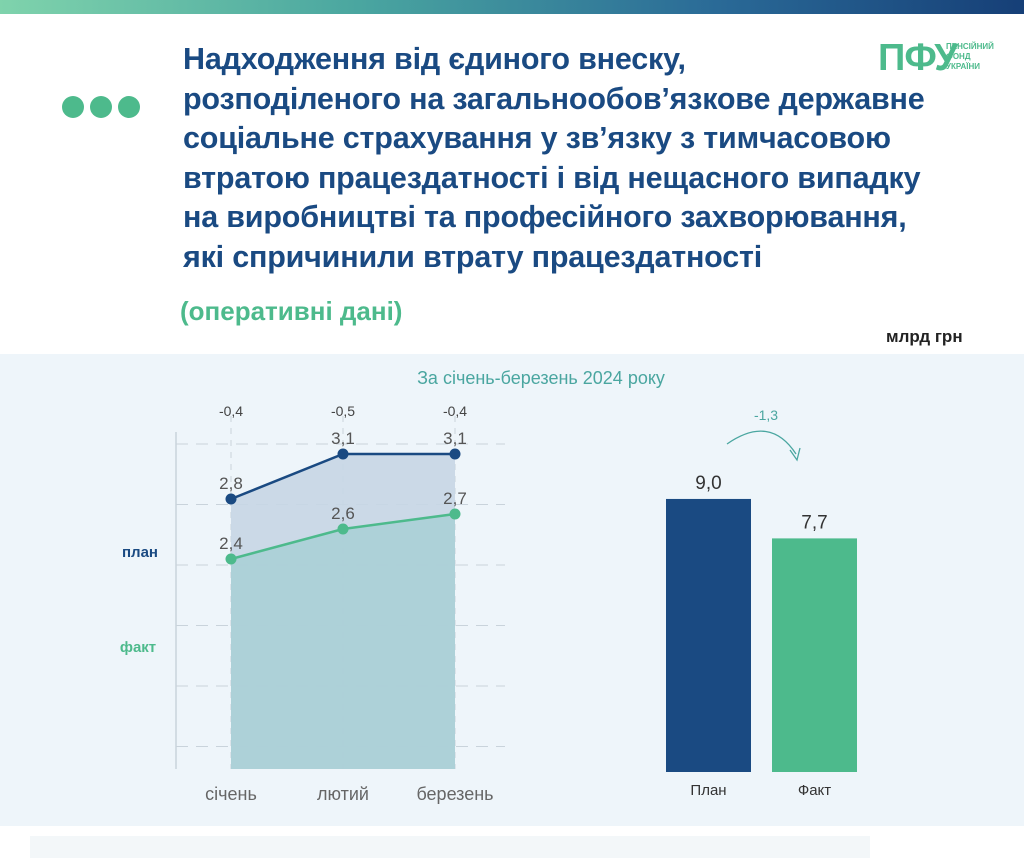 This screenshot has height=858, width=1024. I want to click on difference-arrow, so click(761, 442).